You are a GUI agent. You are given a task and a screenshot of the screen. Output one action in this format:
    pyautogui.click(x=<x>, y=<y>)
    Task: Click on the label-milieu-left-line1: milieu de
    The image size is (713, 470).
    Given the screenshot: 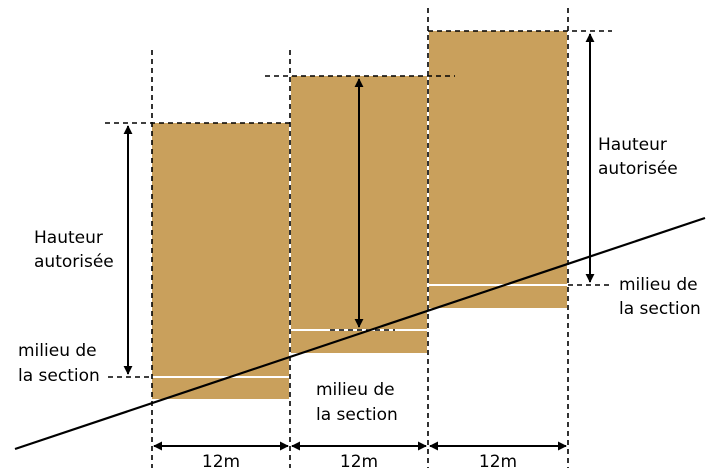 What is the action you would take?
    pyautogui.click(x=57, y=351)
    